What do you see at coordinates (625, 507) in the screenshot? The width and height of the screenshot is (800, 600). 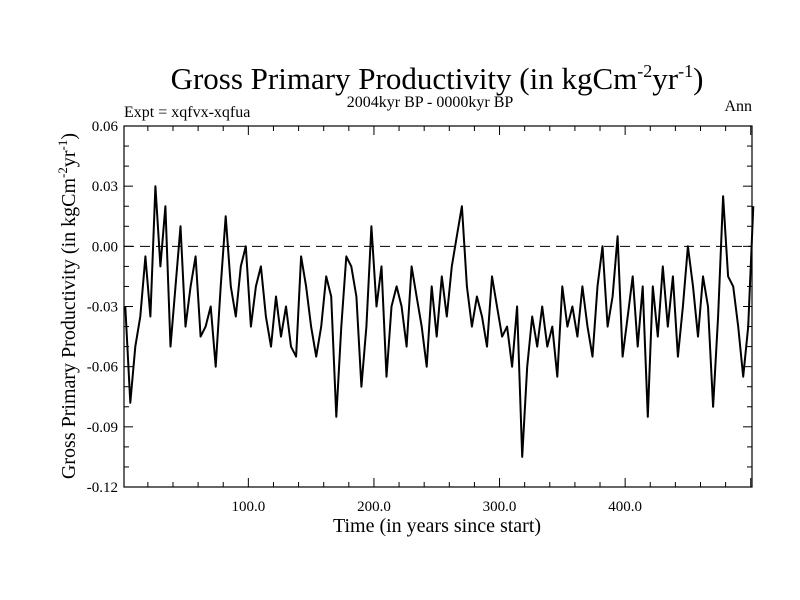 I see `x-tick-label: 400.0` at bounding box center [625, 507].